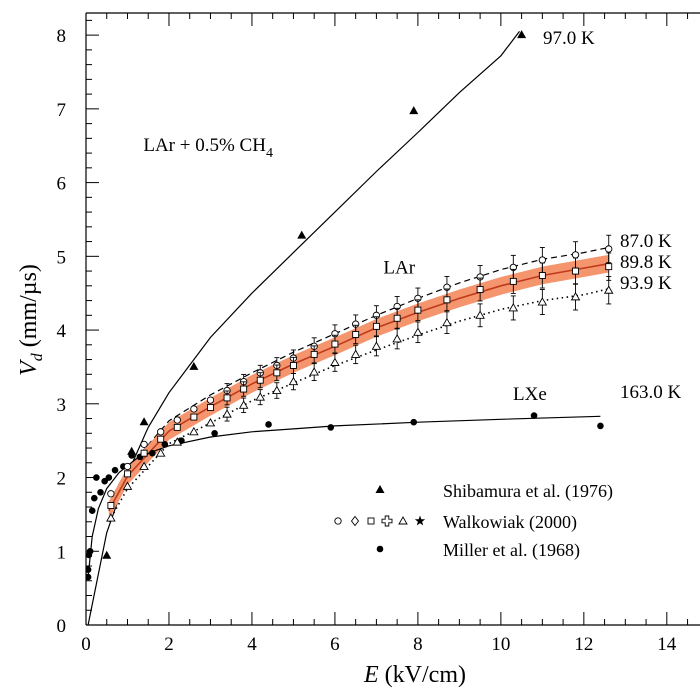 The width and height of the screenshot is (700, 693). I want to click on y-axis-unit: (mm/µs), so click(29, 308).